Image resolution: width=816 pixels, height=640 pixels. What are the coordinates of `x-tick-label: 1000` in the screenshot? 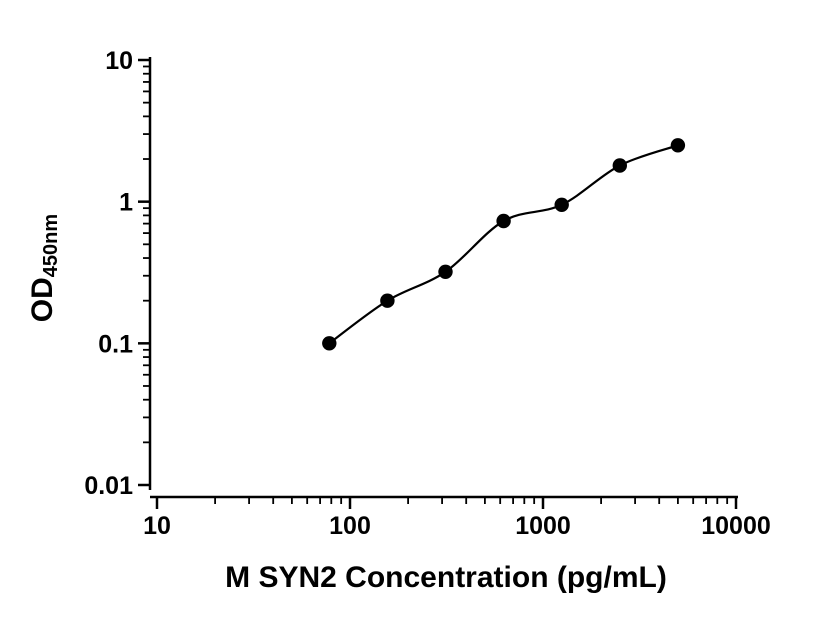 It's located at (543, 526).